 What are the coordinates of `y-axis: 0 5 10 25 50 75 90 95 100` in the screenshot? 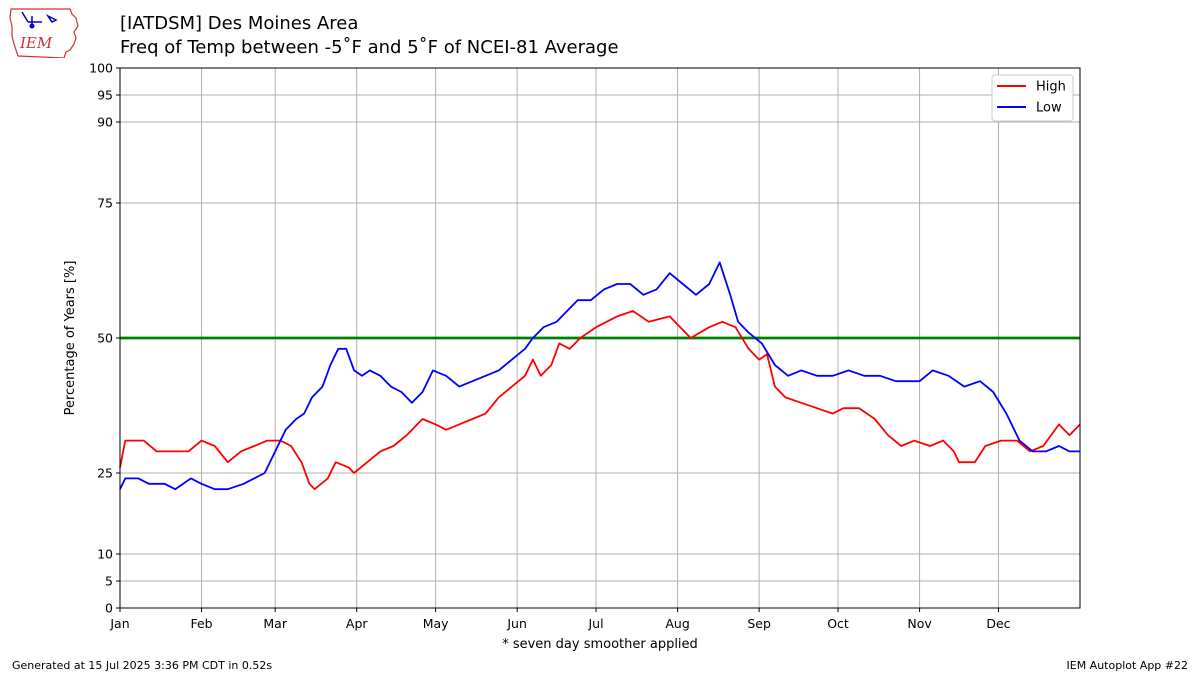 It's located at (104, 338).